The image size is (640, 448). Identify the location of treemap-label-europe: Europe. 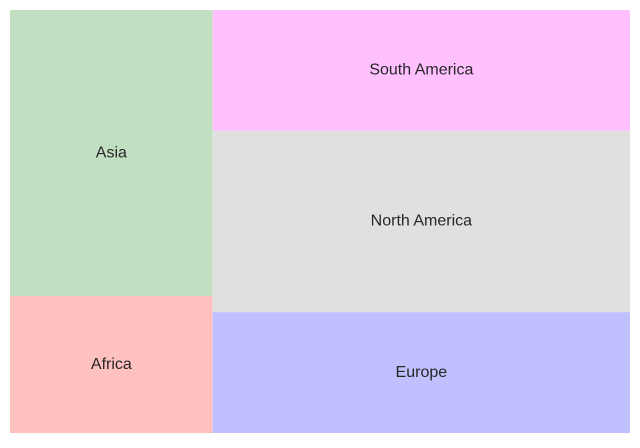
(422, 372).